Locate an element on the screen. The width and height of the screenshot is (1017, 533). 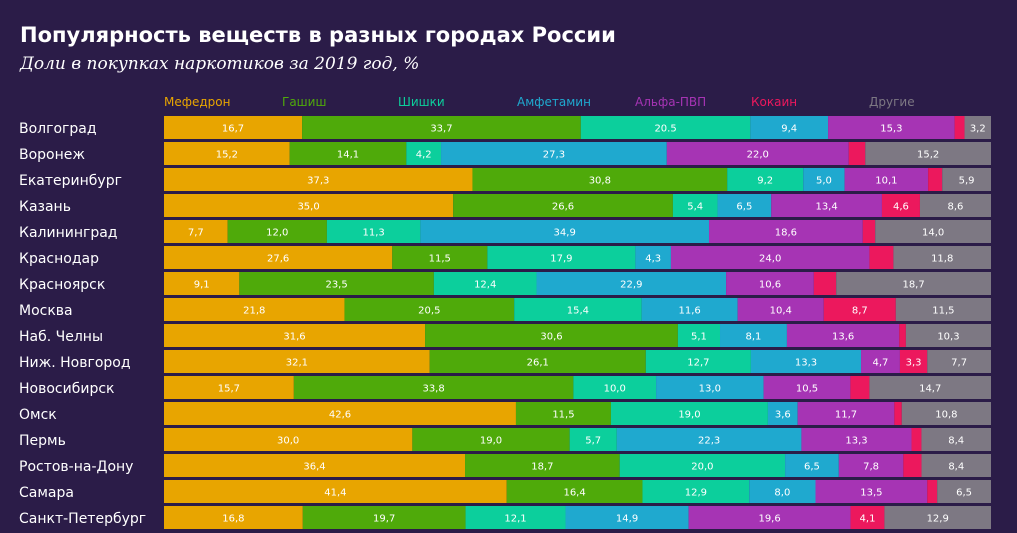
bar-segment-краснодар-5 is located at coordinates (881, 257).